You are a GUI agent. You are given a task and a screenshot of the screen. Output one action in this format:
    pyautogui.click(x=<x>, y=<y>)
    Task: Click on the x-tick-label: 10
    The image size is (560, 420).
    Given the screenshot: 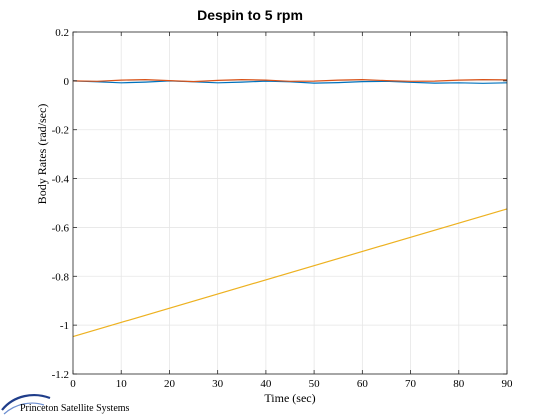 What is the action you would take?
    pyautogui.click(x=122, y=384)
    